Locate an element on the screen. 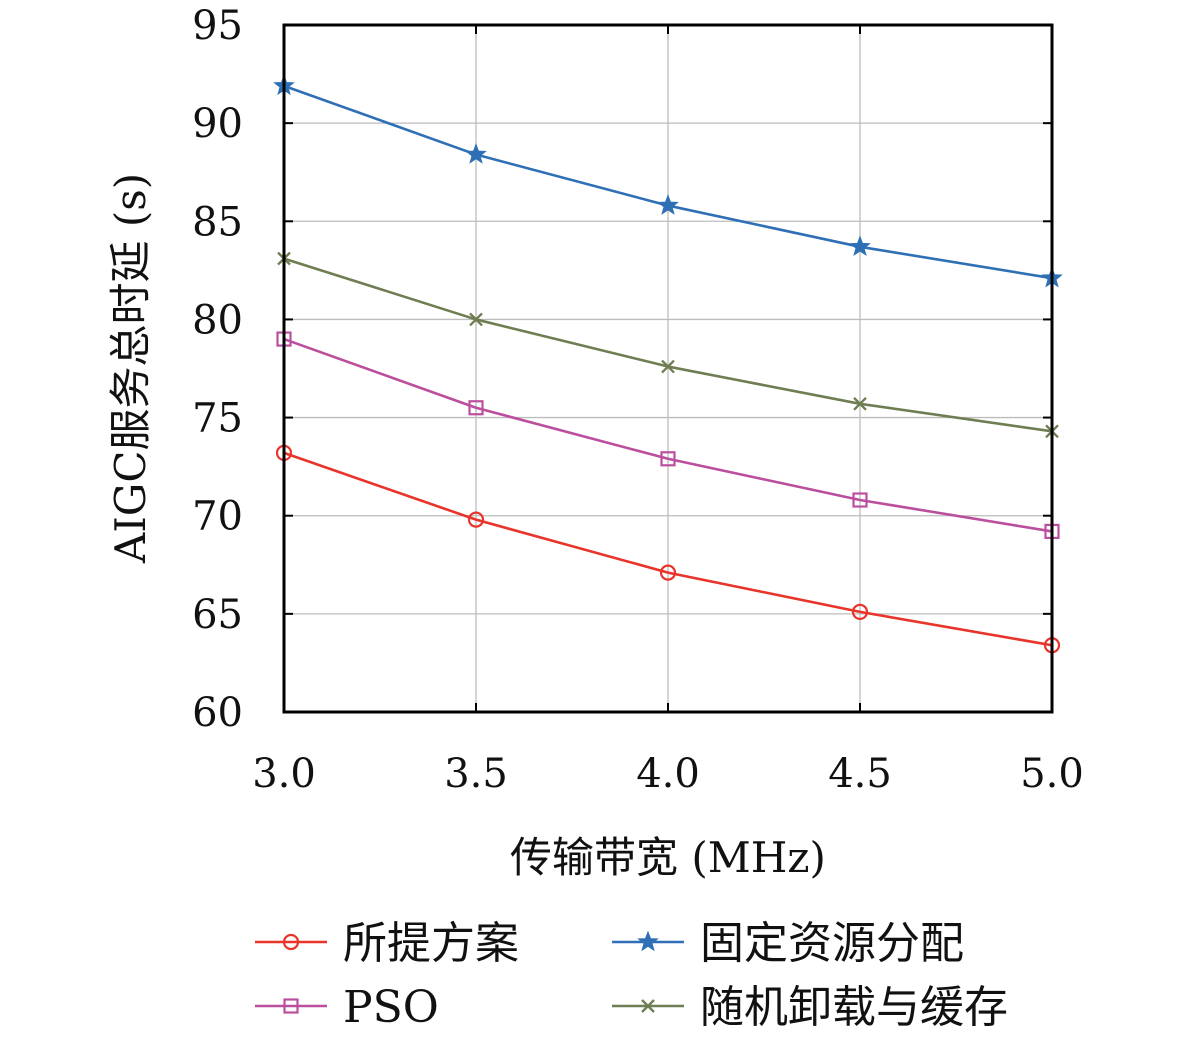  legend-label: 随机卸载与缓存 is located at coordinates (854, 1007).